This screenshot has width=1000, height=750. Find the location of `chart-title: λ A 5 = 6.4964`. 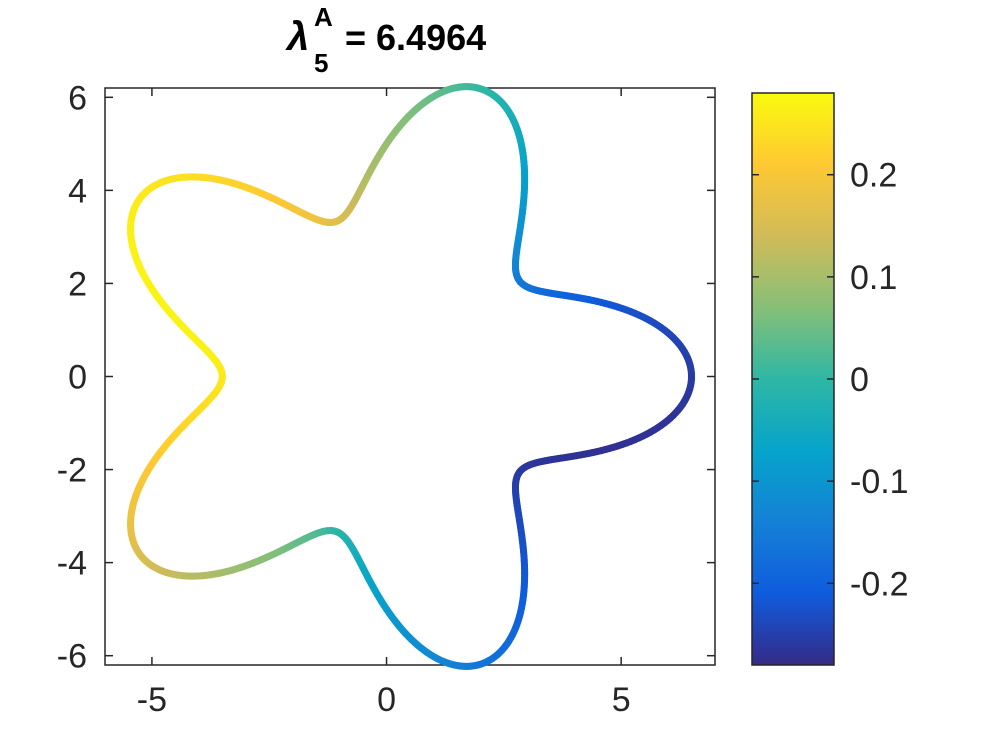

chart-title: λ A 5 = 6.4964 is located at coordinates (385, 40).